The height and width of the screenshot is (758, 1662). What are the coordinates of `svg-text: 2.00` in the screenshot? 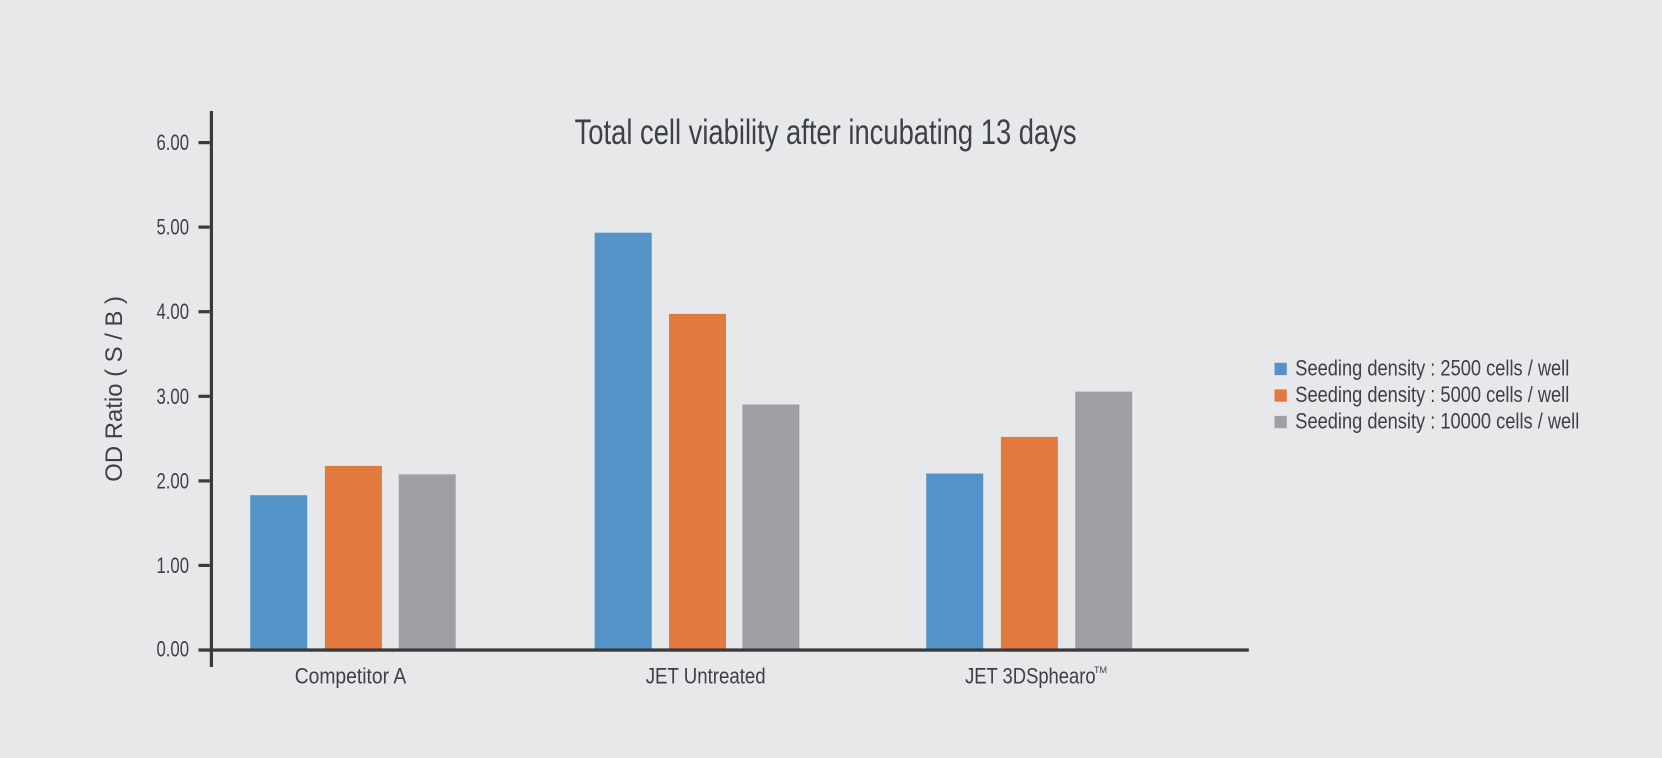 It's located at (173, 480).